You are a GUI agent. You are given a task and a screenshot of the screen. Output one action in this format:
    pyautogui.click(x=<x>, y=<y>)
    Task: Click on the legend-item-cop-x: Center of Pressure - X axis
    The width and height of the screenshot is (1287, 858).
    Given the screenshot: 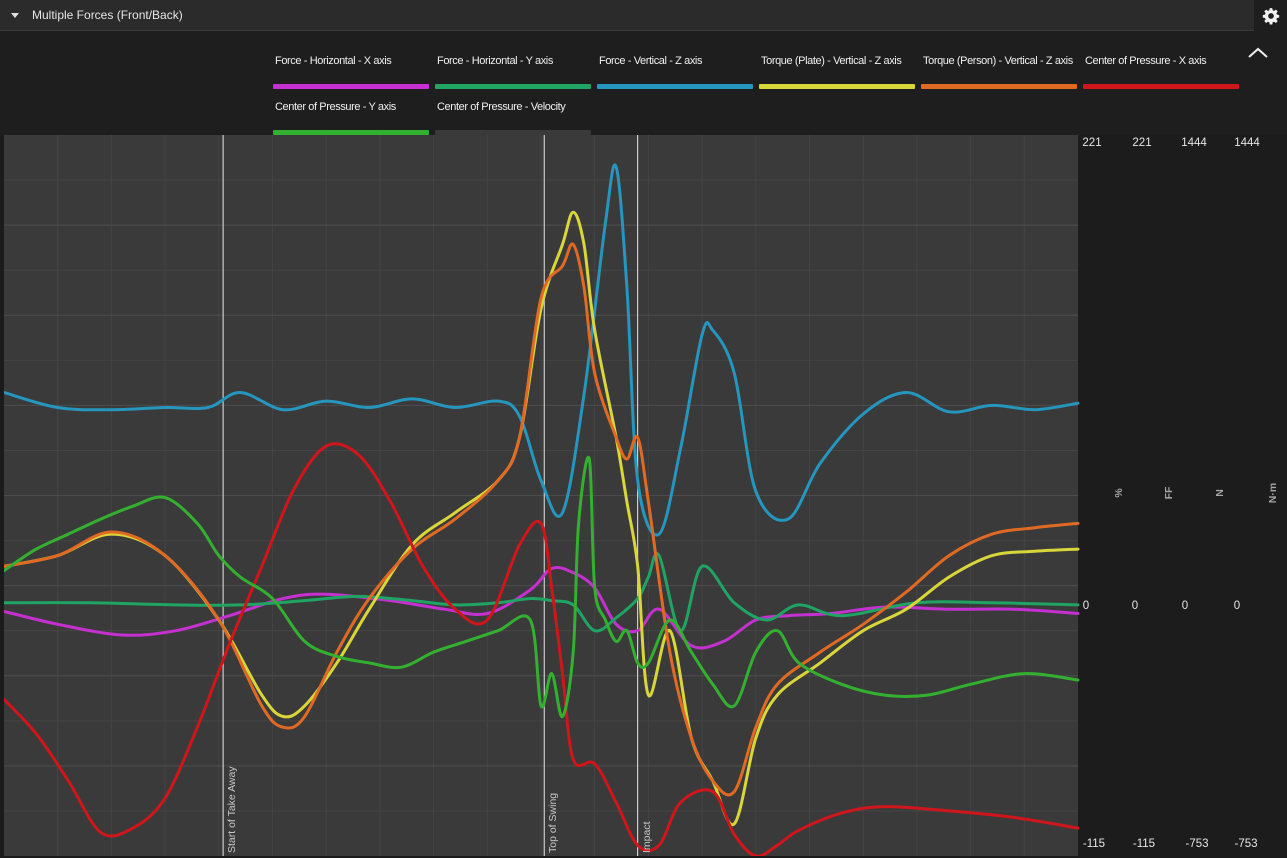 What is the action you would take?
    pyautogui.click(x=1161, y=67)
    